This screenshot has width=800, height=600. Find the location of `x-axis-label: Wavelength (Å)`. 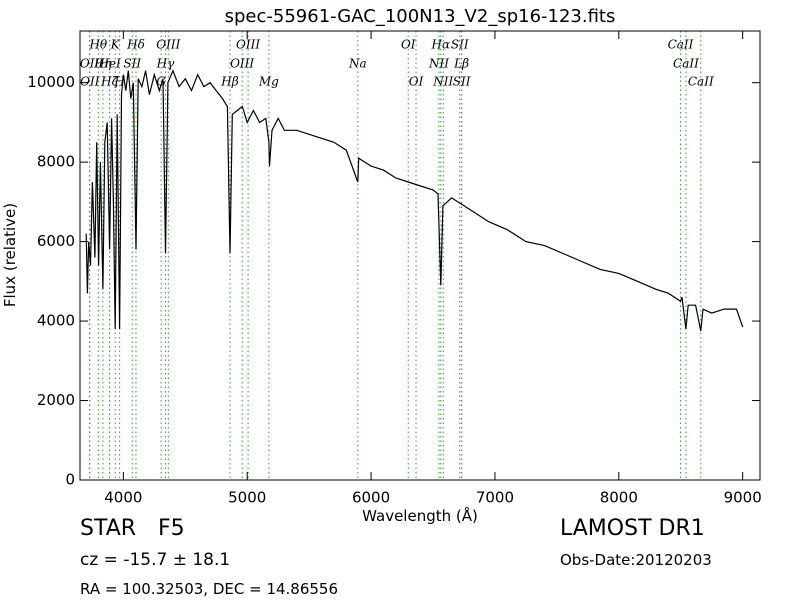

x-axis-label: Wavelength (Å) is located at coordinates (420, 515).